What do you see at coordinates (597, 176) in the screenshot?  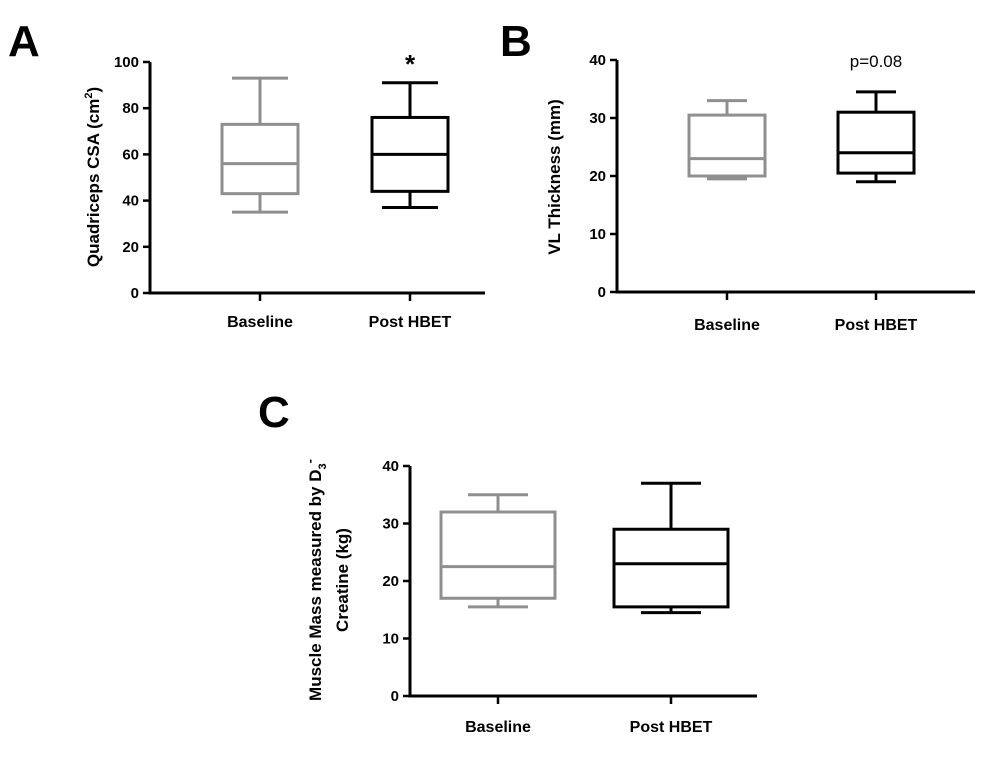 I see `panel-b-y-tick-label: 20` at bounding box center [597, 176].